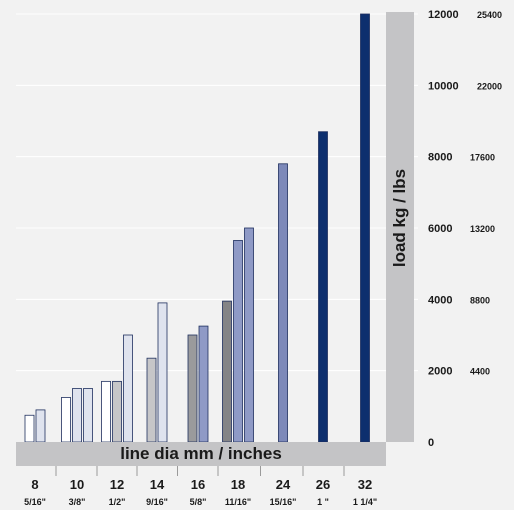 The height and width of the screenshot is (510, 514). Describe the element at coordinates (399, 218) in the screenshot. I see `y-axis-label: load kg / lbs` at that location.